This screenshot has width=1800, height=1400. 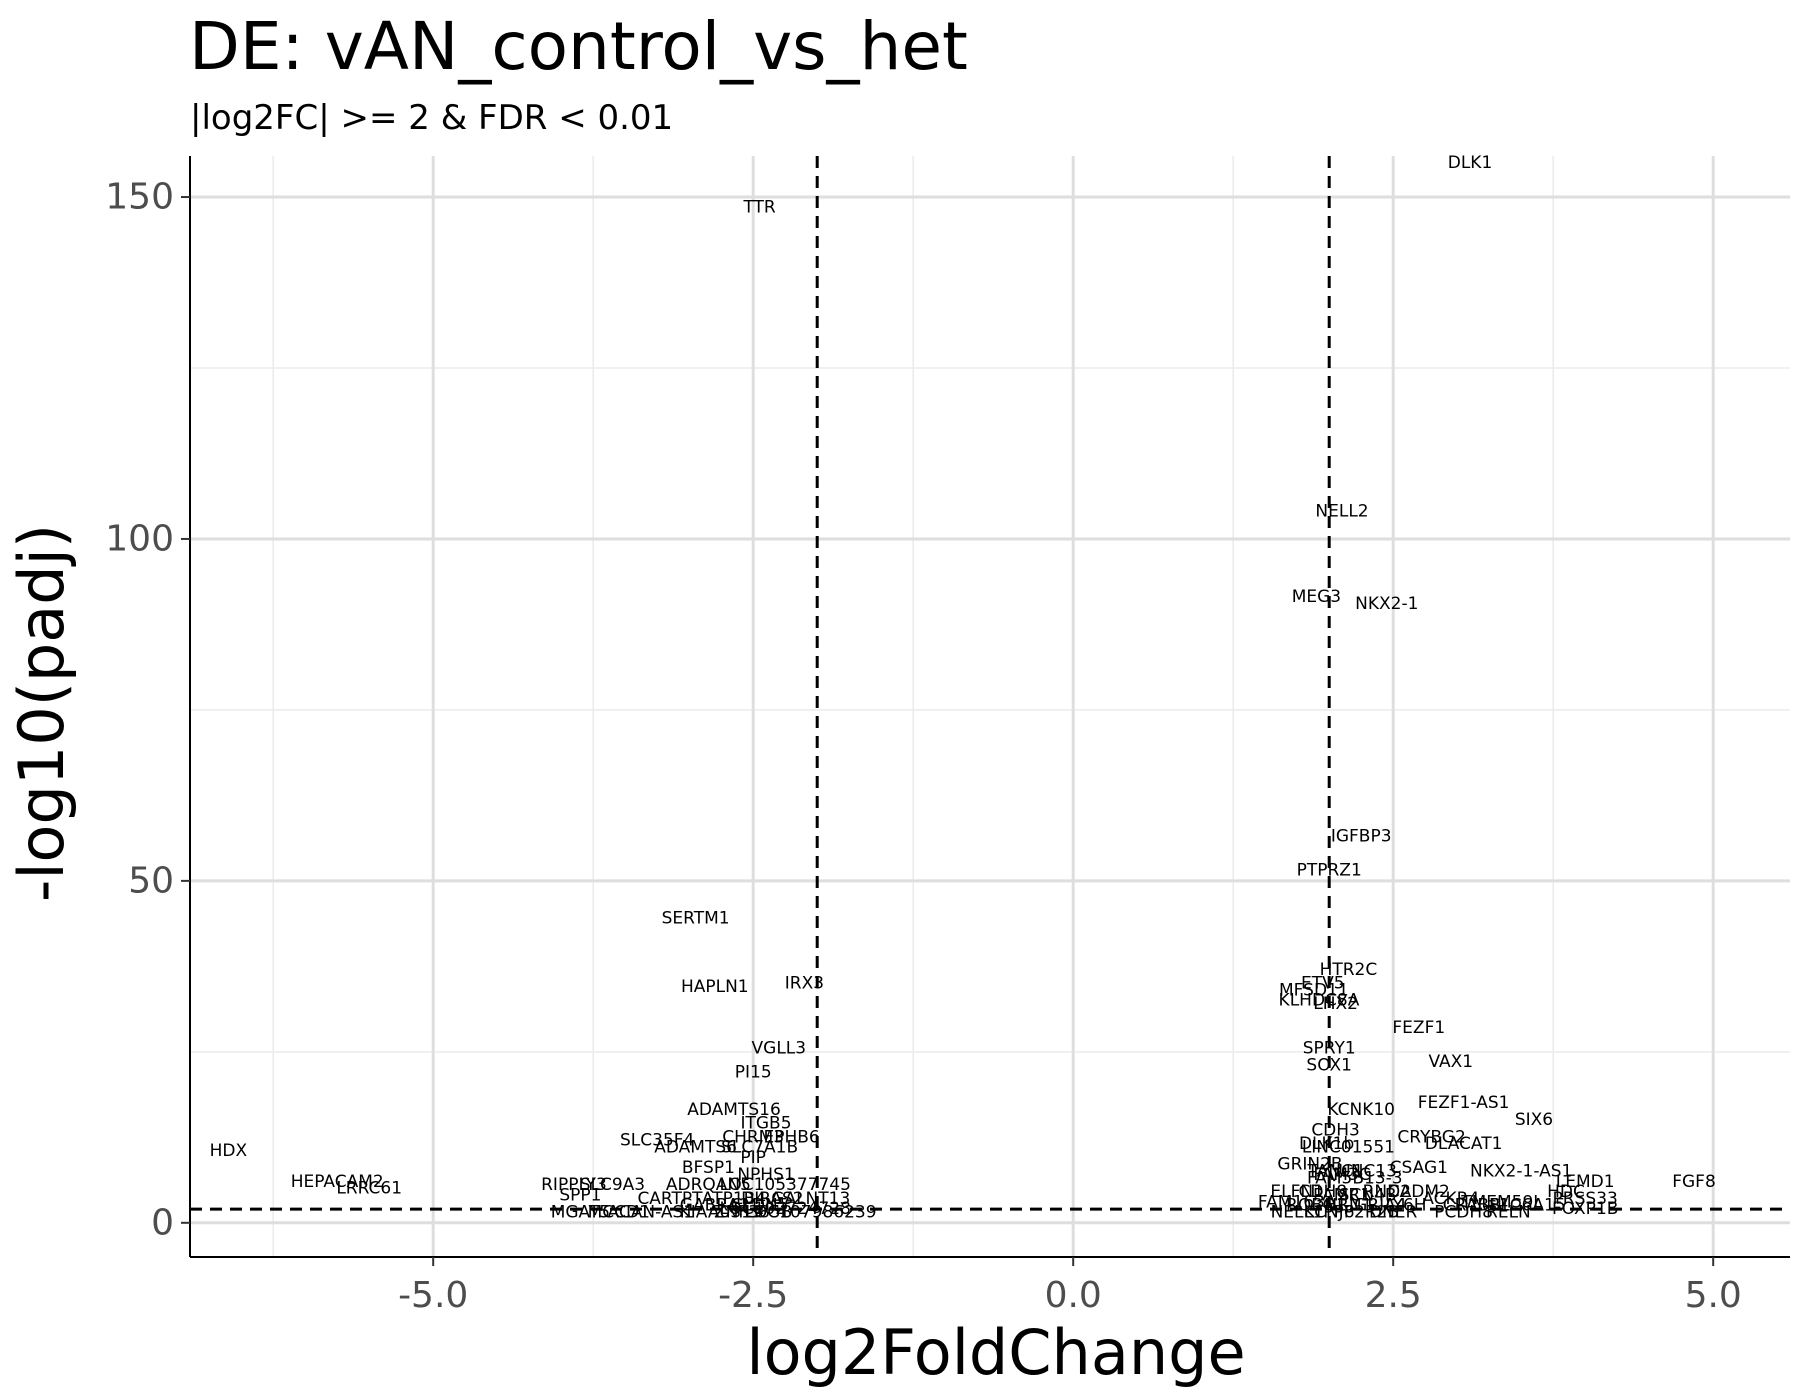 What do you see at coordinates (715, 987) in the screenshot?
I see `gene-label: HAPLN1` at bounding box center [715, 987].